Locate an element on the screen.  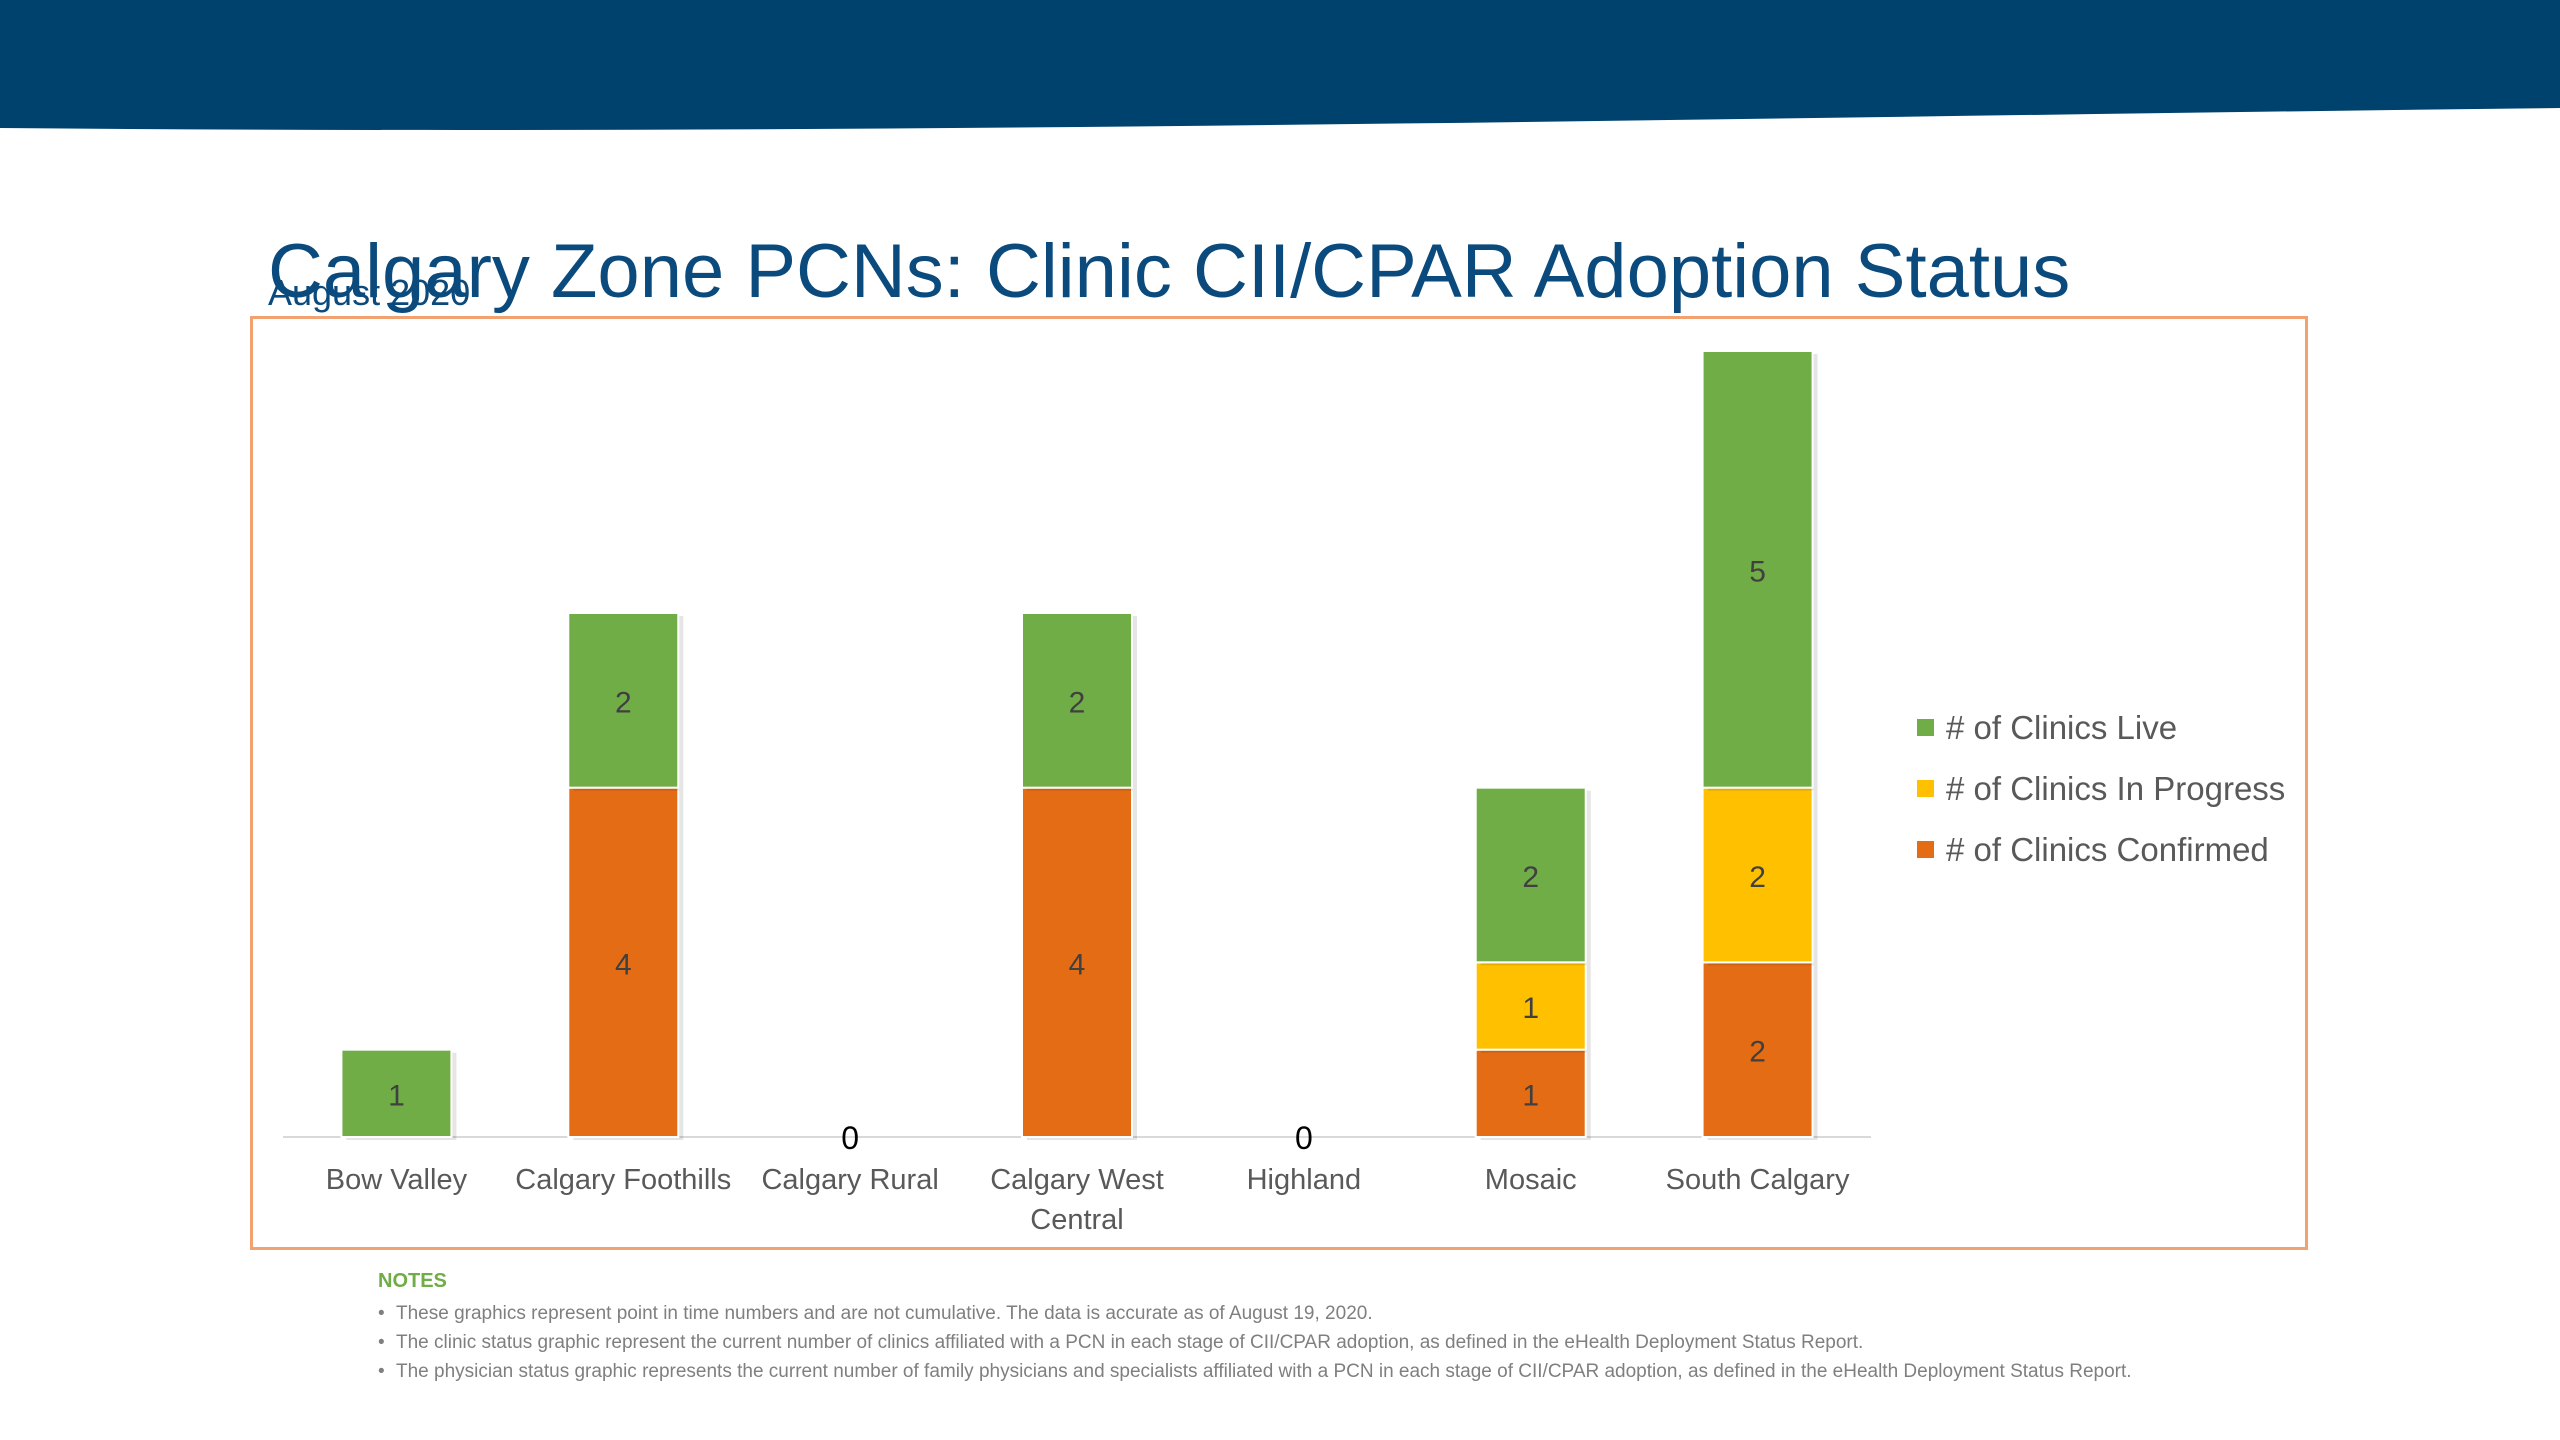
x-tick-label: Bow Valley is located at coordinates (397, 1180).